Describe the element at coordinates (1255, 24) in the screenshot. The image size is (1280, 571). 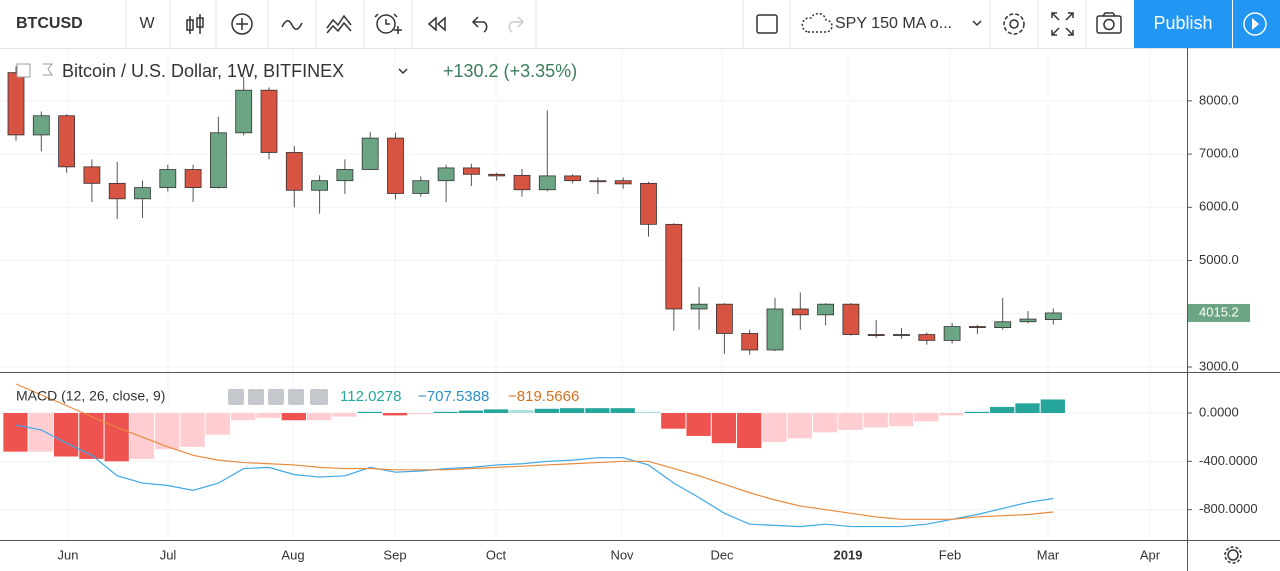
I see `streaming-icon` at that location.